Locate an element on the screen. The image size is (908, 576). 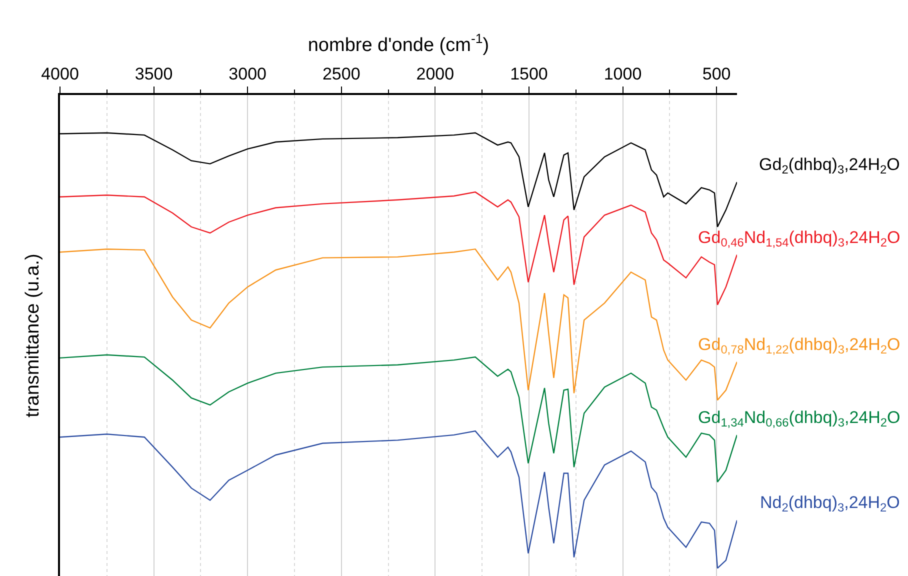
text: Gd$_{0,46}$Nd$_{1,54}$(dhbq)$_{3}$,24H$_{2}$O is located at coordinates (799, 239).